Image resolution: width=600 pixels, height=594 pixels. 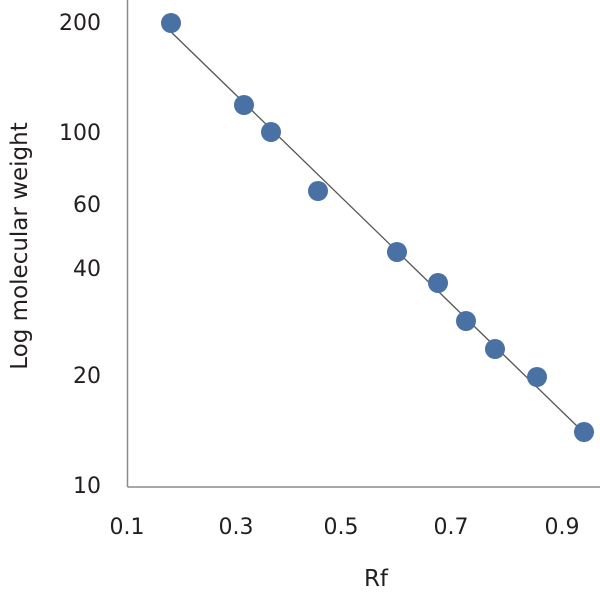 I want to click on y-tick-label: 60, so click(x=87, y=205).